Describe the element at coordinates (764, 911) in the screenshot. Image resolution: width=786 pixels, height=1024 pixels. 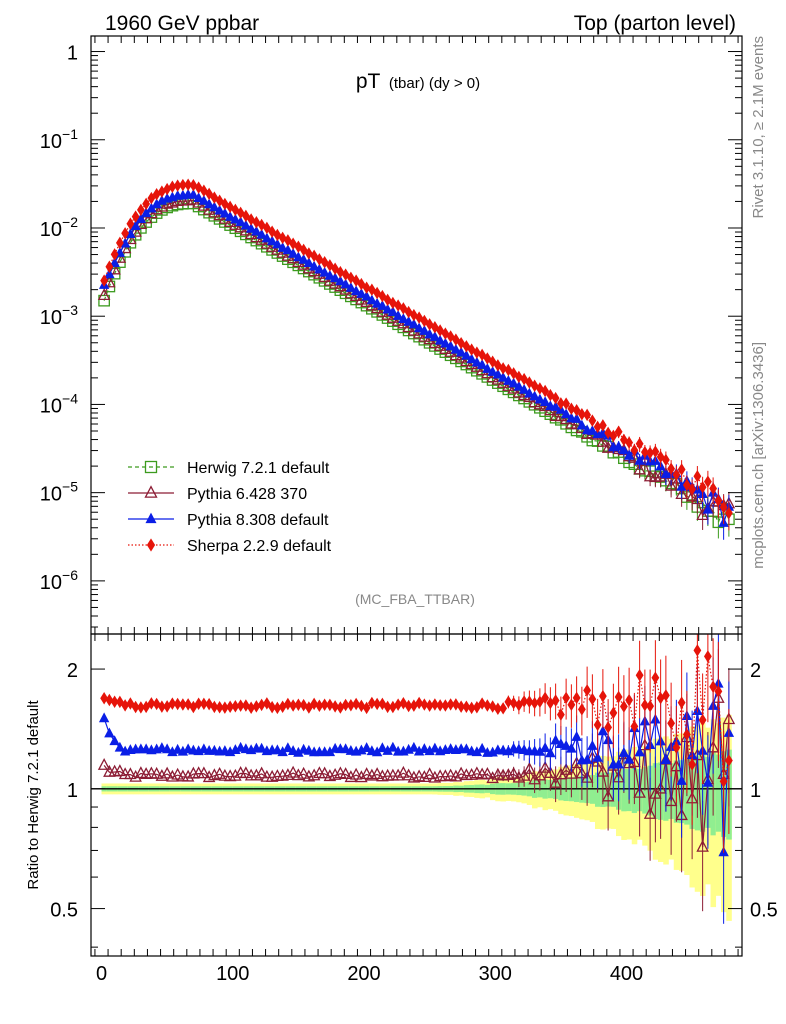
I see `ratio-y-tick-label-right: 0.5` at that location.